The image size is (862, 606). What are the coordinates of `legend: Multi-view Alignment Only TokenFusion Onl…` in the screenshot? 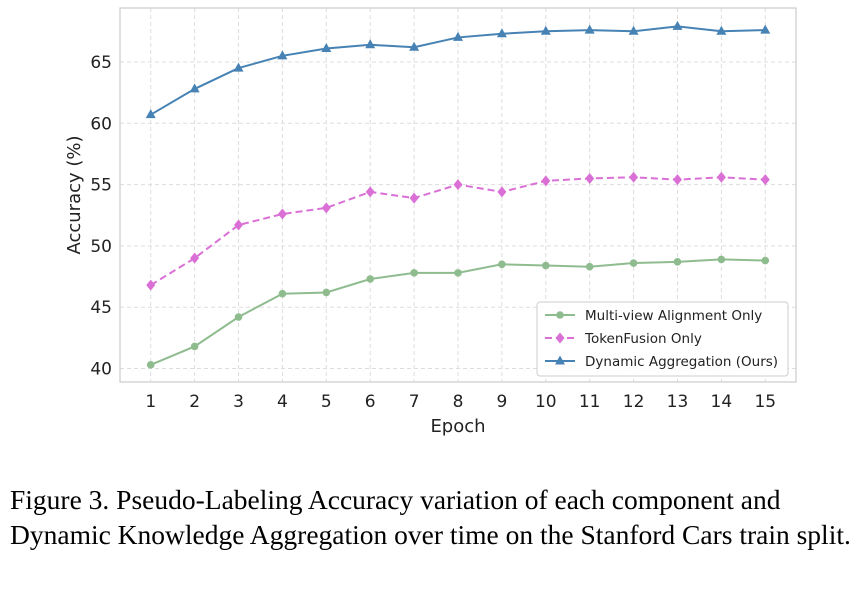 It's located at (662, 339).